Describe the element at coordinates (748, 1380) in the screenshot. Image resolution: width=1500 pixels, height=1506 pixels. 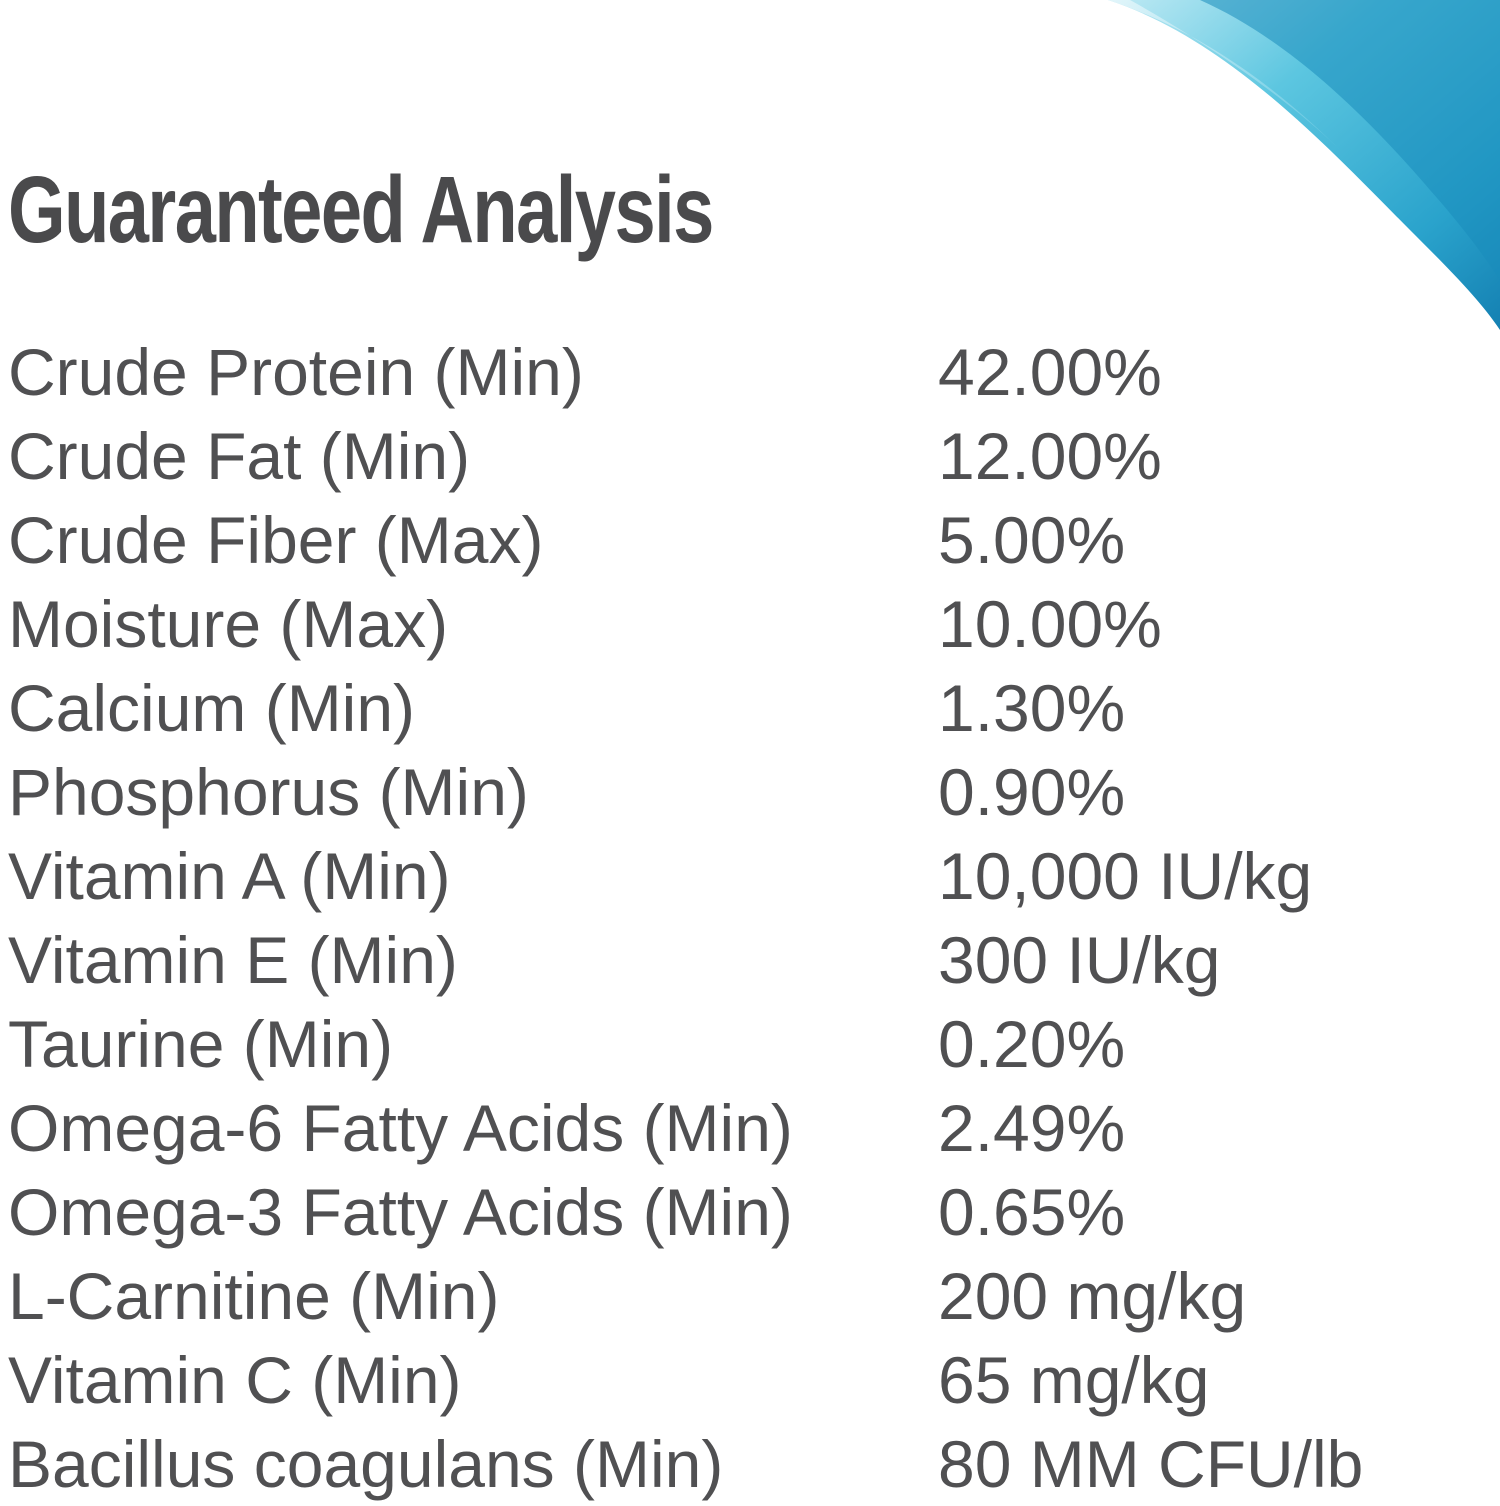
I see `table-row: Vitamin C (Min) 65 mg/kg` at that location.